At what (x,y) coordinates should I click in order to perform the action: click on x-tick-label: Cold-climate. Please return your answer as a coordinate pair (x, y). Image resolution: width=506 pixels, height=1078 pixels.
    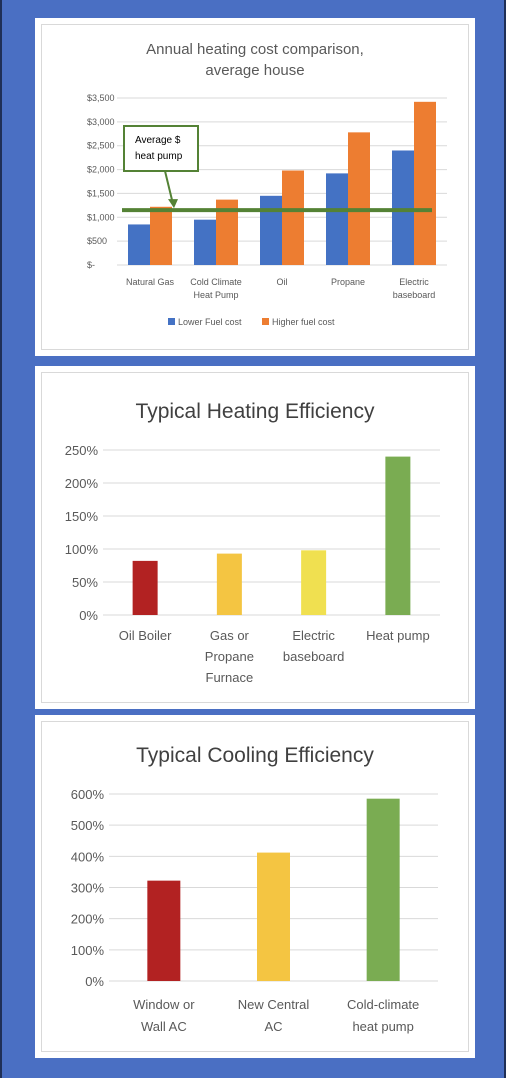
    Looking at the image, I should click on (383, 1004).